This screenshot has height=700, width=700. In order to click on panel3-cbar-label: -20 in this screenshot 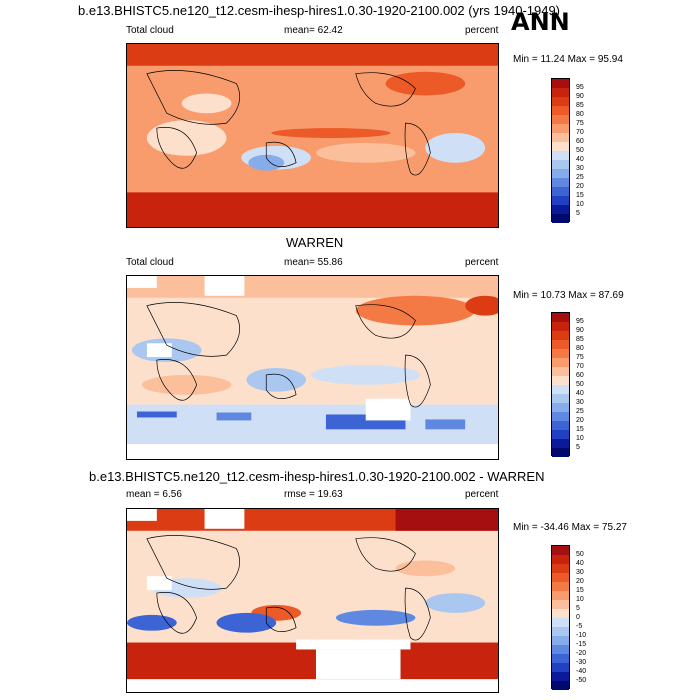, I will do `click(581, 653)`.